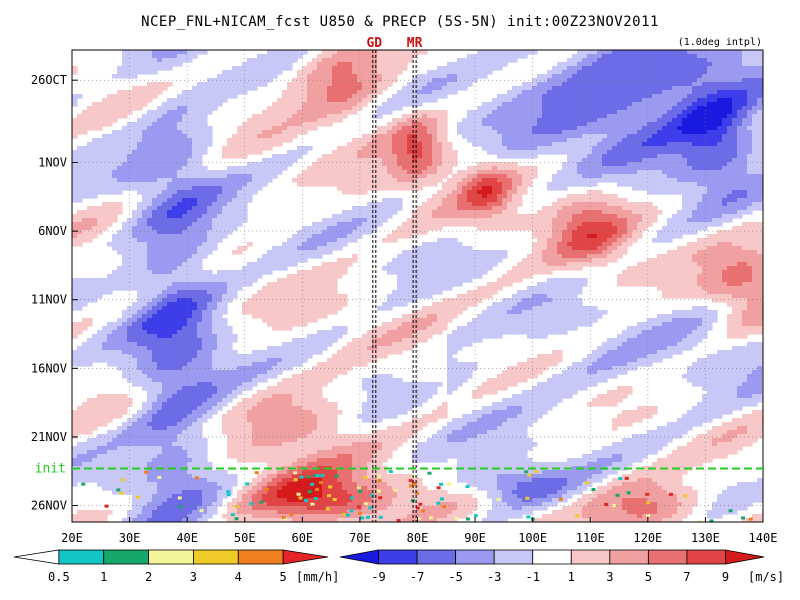 This screenshot has height=600, width=800. Describe the element at coordinates (103, 577) in the screenshot. I see `precip-label-1: 1` at that location.